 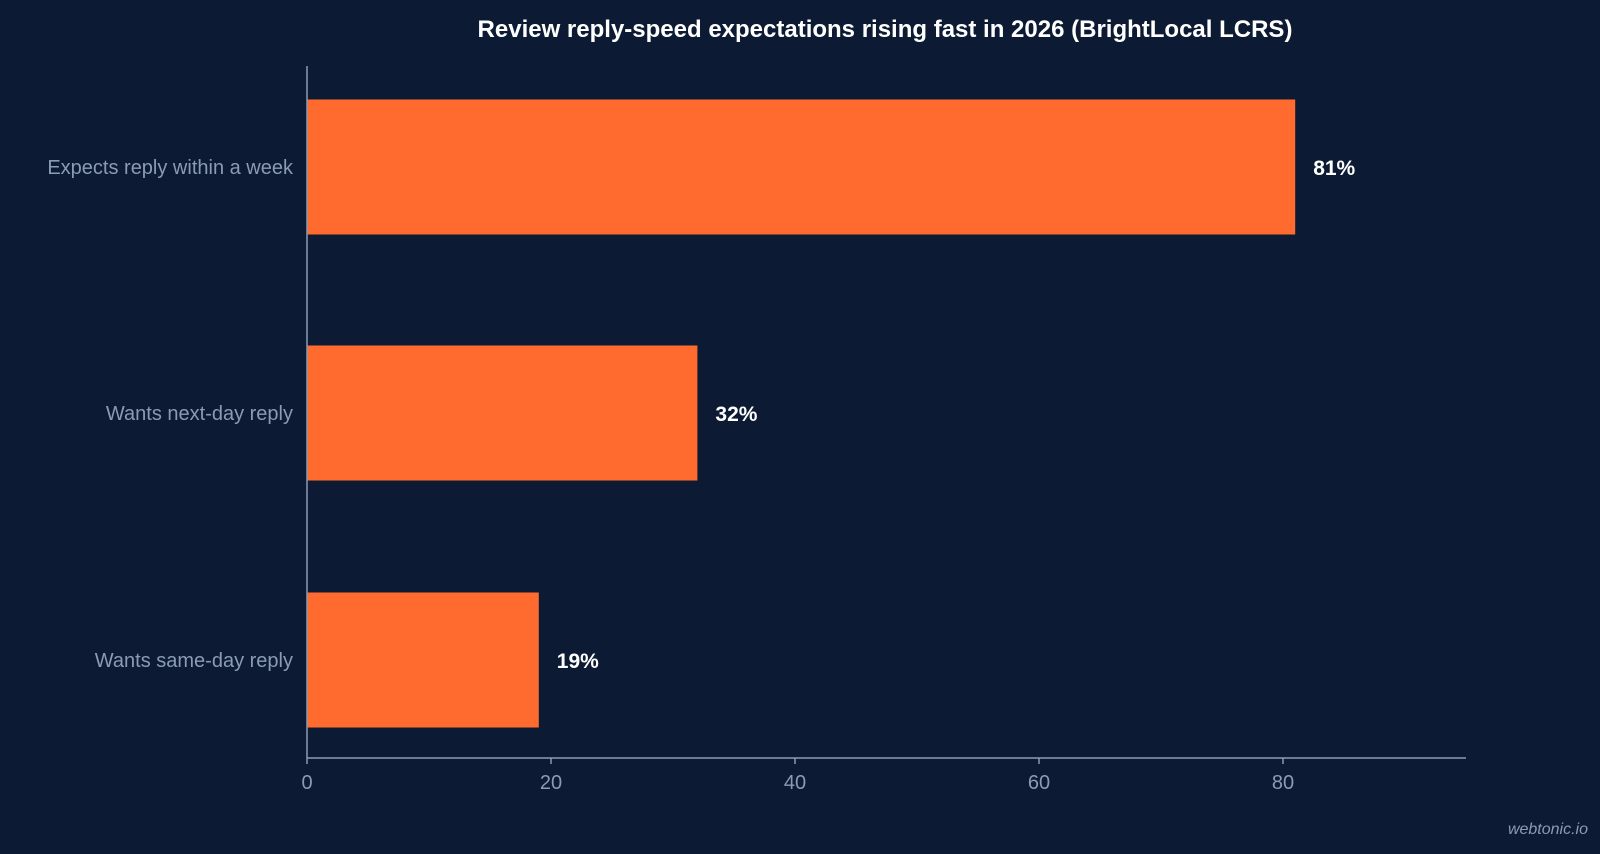 I want to click on x-tick-label: 20, so click(x=551, y=783).